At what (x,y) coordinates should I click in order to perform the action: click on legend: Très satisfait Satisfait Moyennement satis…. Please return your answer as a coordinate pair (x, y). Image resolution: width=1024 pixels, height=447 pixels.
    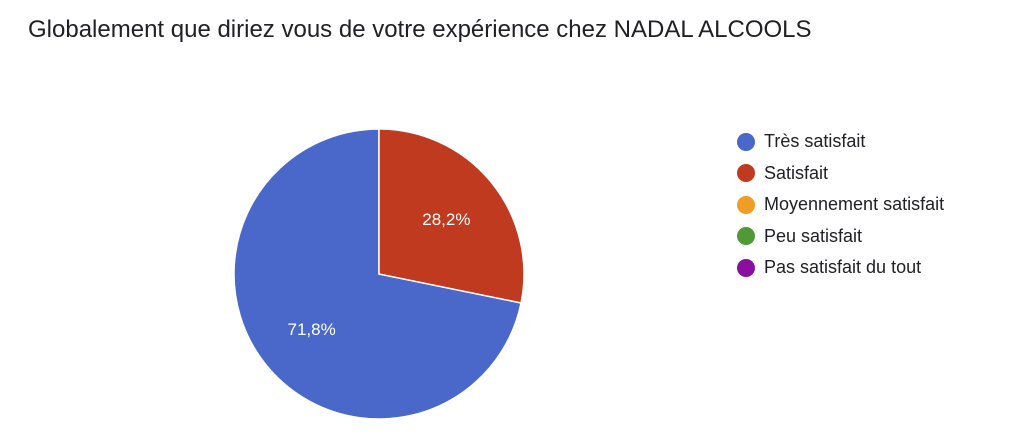
    Looking at the image, I should click on (840, 205).